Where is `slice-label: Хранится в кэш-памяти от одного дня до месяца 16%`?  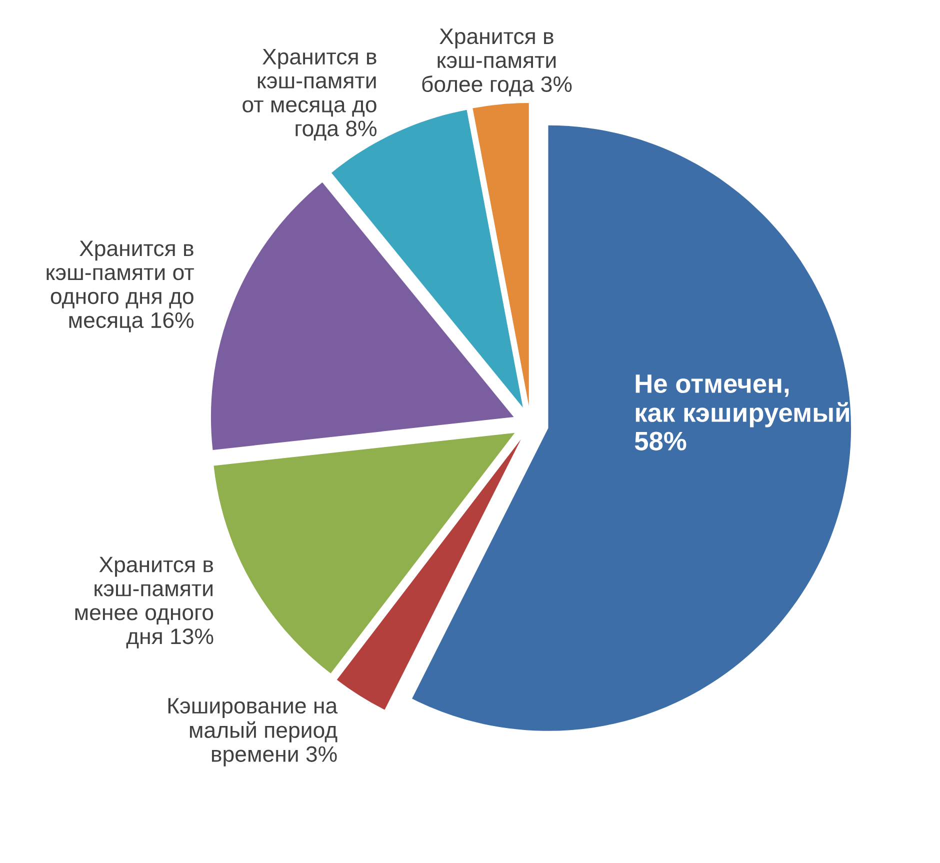
slice-label: Хранится в кэш-памяти от одного дня до месяца 16% is located at coordinates (120, 286).